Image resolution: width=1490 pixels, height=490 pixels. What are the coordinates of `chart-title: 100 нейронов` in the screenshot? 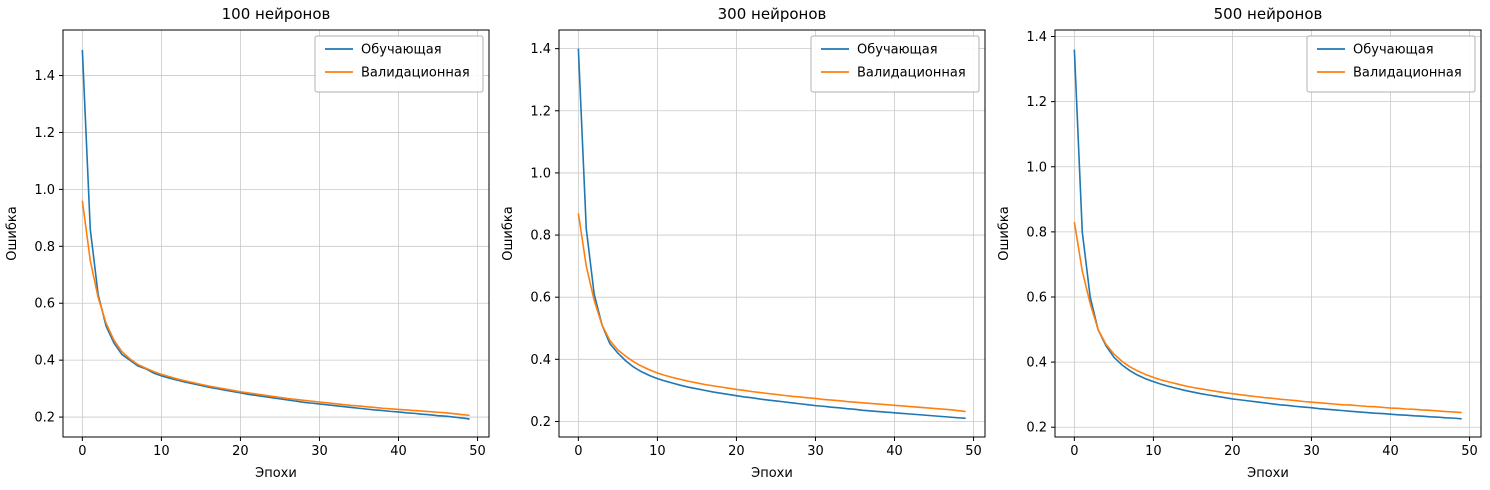 It's located at (276, 14).